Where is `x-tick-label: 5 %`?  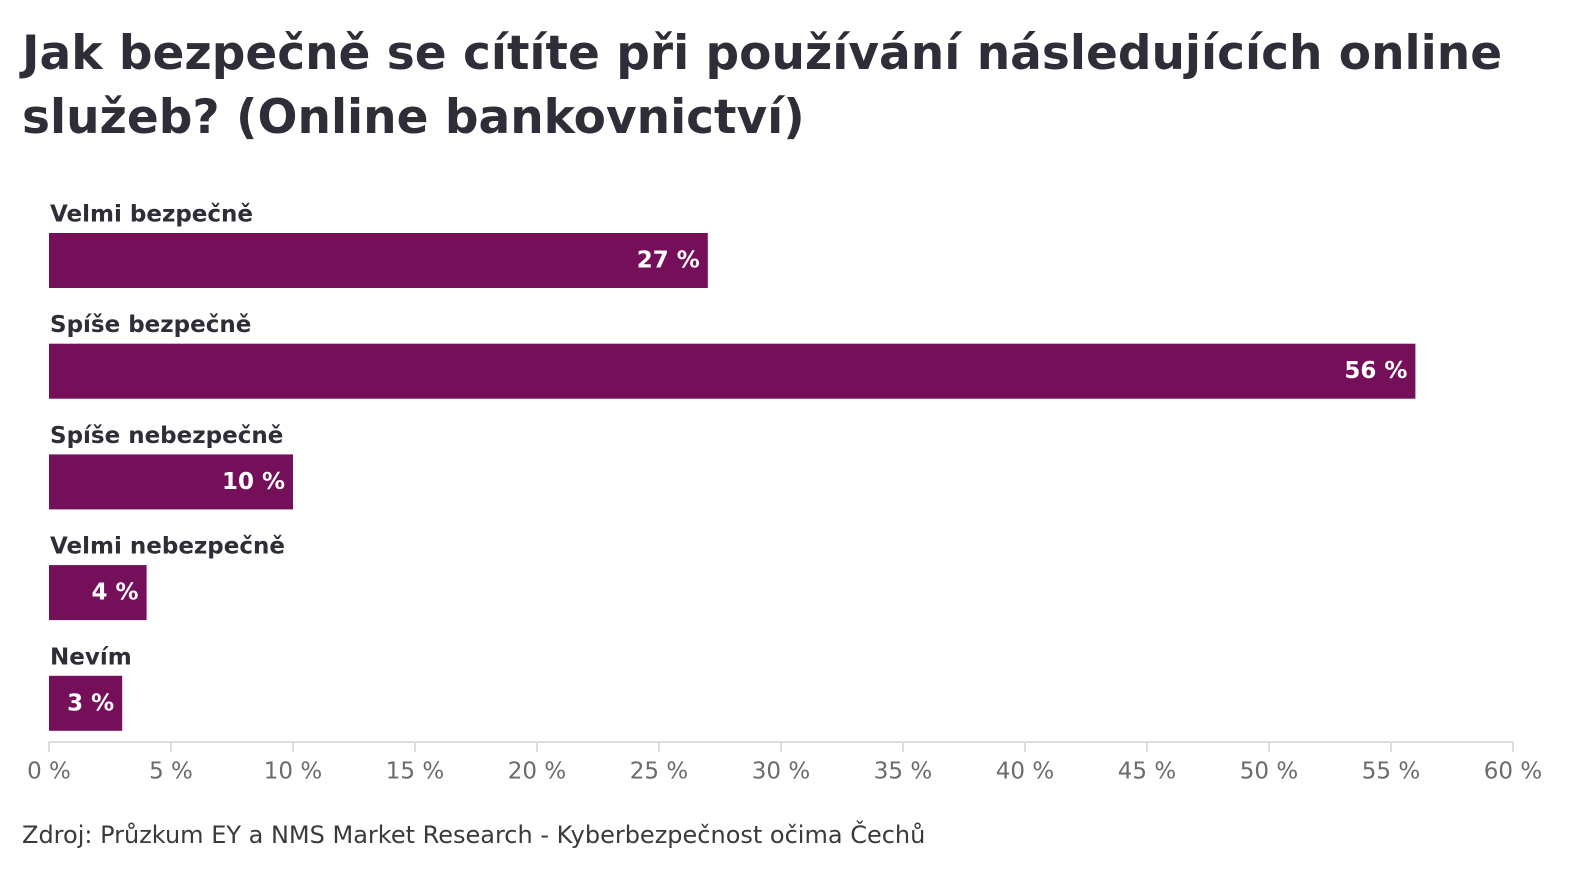
x-tick-label: 5 % is located at coordinates (171, 772).